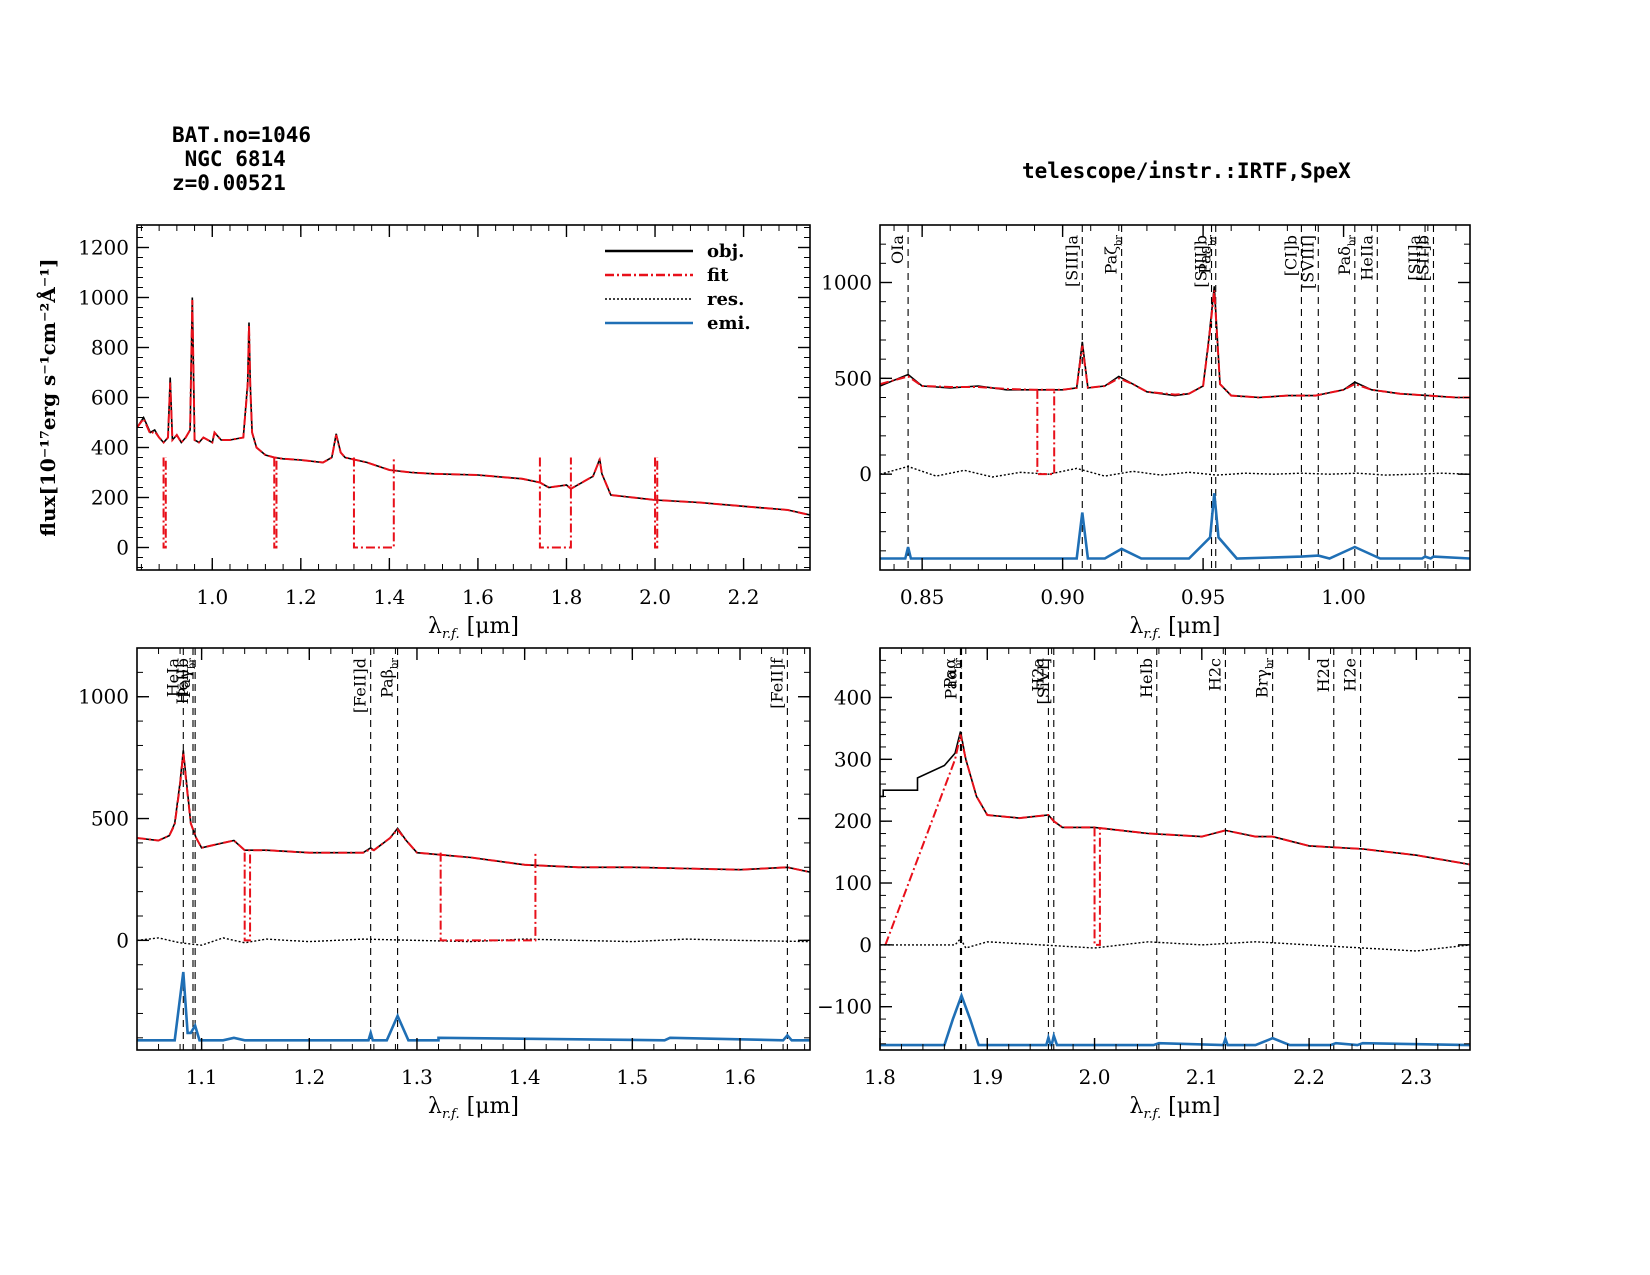 This screenshot has width=1650, height=1275. What do you see at coordinates (1343, 597) in the screenshot?
I see `x-tick-label: 1.00` at bounding box center [1343, 597].